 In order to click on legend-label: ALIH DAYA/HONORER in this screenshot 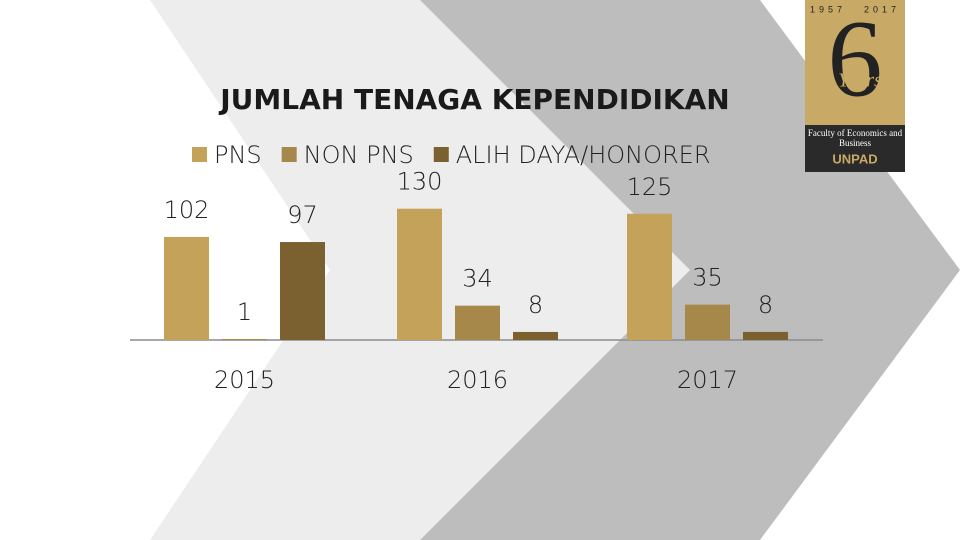, I will do `click(583, 155)`.